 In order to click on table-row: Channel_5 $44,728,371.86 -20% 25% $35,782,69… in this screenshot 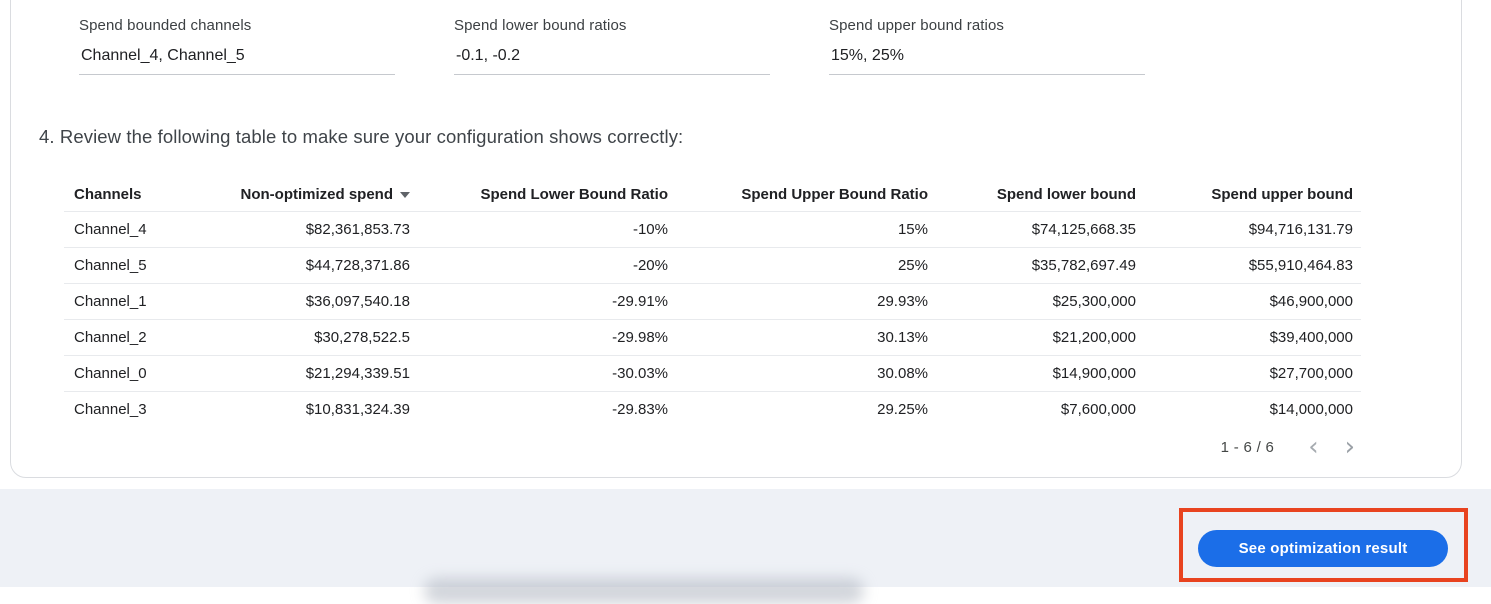, I will do `click(712, 265)`.